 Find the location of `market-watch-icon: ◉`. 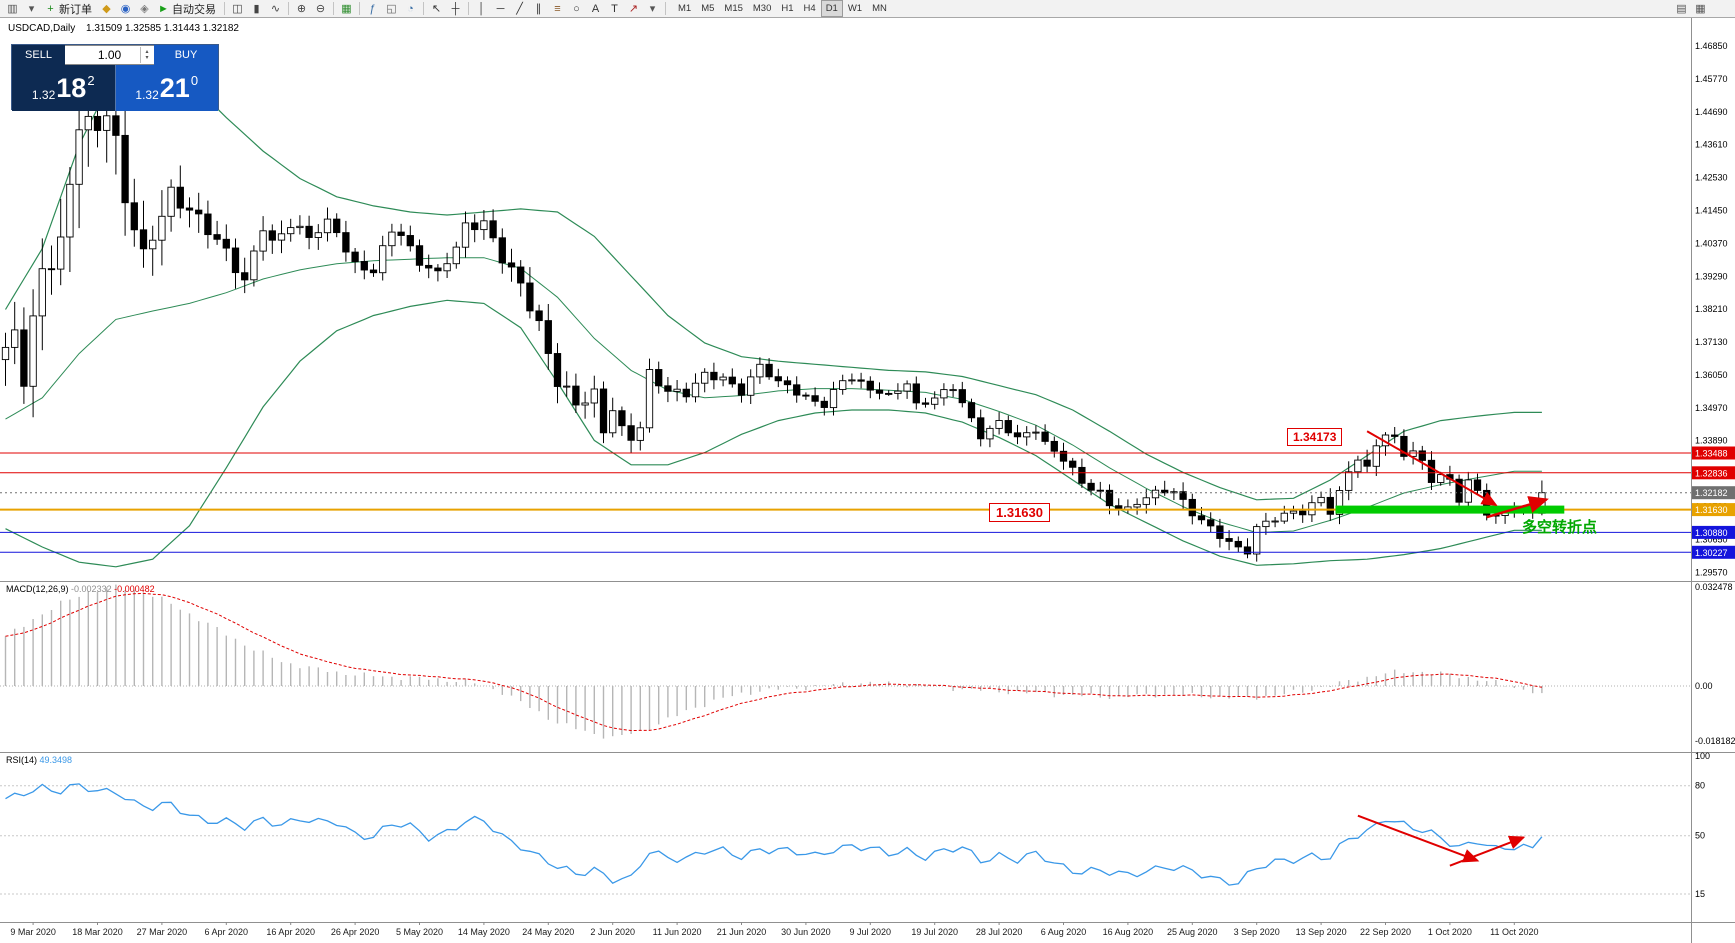

market-watch-icon: ◉ is located at coordinates (125, 9).